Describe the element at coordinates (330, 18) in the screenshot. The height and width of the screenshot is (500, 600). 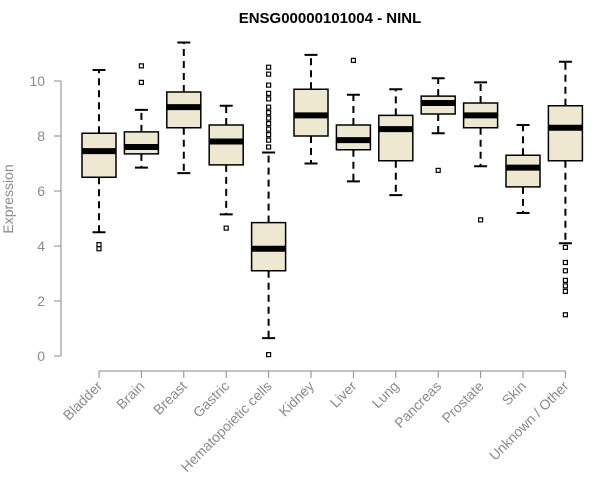
I see `chart-title: ENSG00000101004 - NINL` at that location.